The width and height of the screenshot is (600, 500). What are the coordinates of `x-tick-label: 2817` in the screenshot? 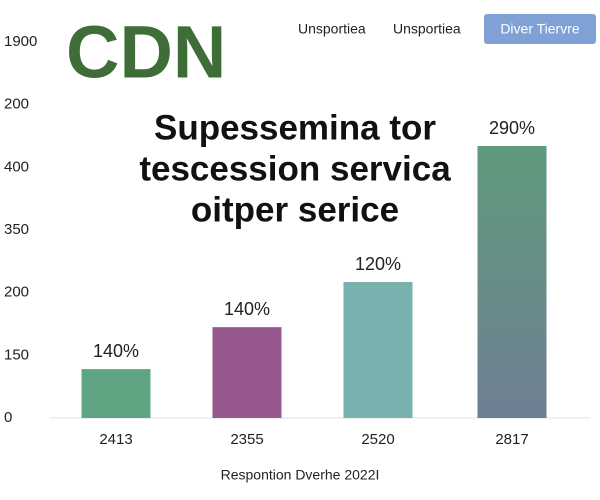 It's located at (511, 439).